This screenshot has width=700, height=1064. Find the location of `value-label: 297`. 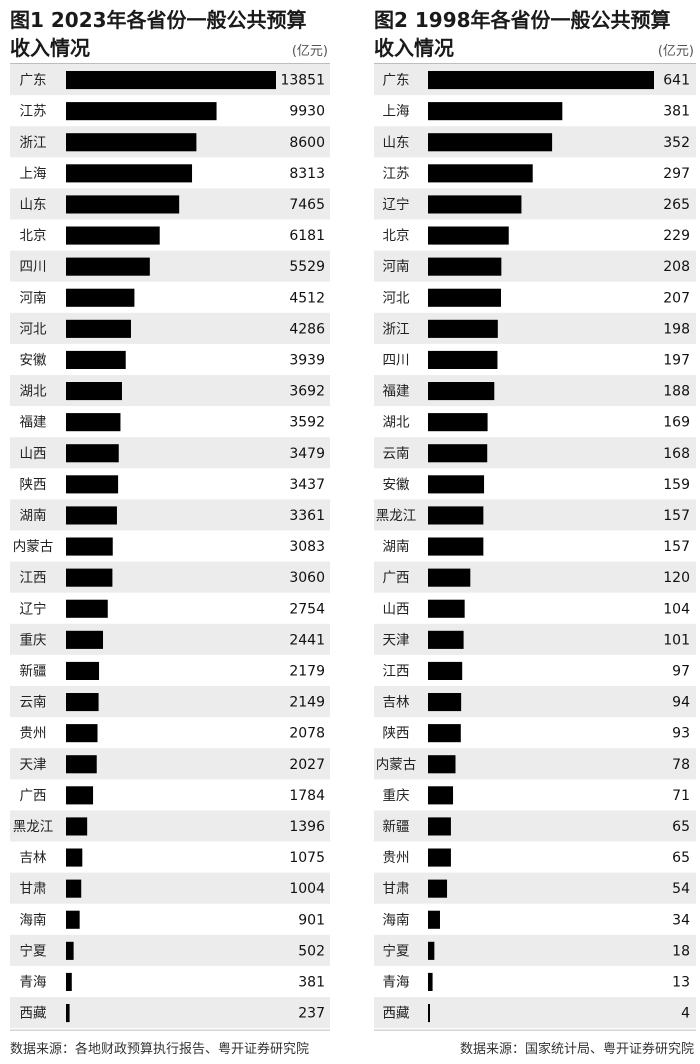

value-label: 297 is located at coordinates (676, 174).